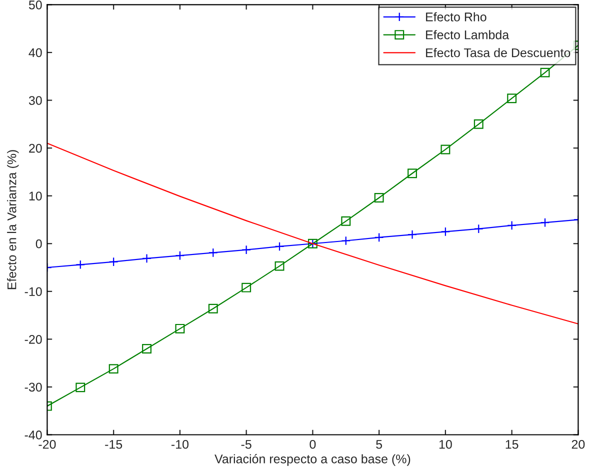  What do you see at coordinates (33, 435) in the screenshot?
I see `y-tick-label: -40` at bounding box center [33, 435].